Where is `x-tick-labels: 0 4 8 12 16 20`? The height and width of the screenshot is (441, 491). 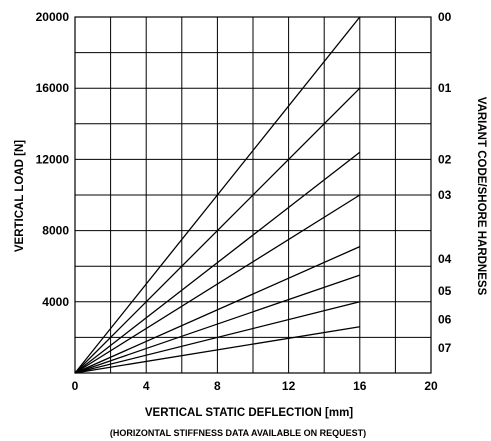 x-tick-labels: 0 4 8 12 16 20 is located at coordinates (255, 386).